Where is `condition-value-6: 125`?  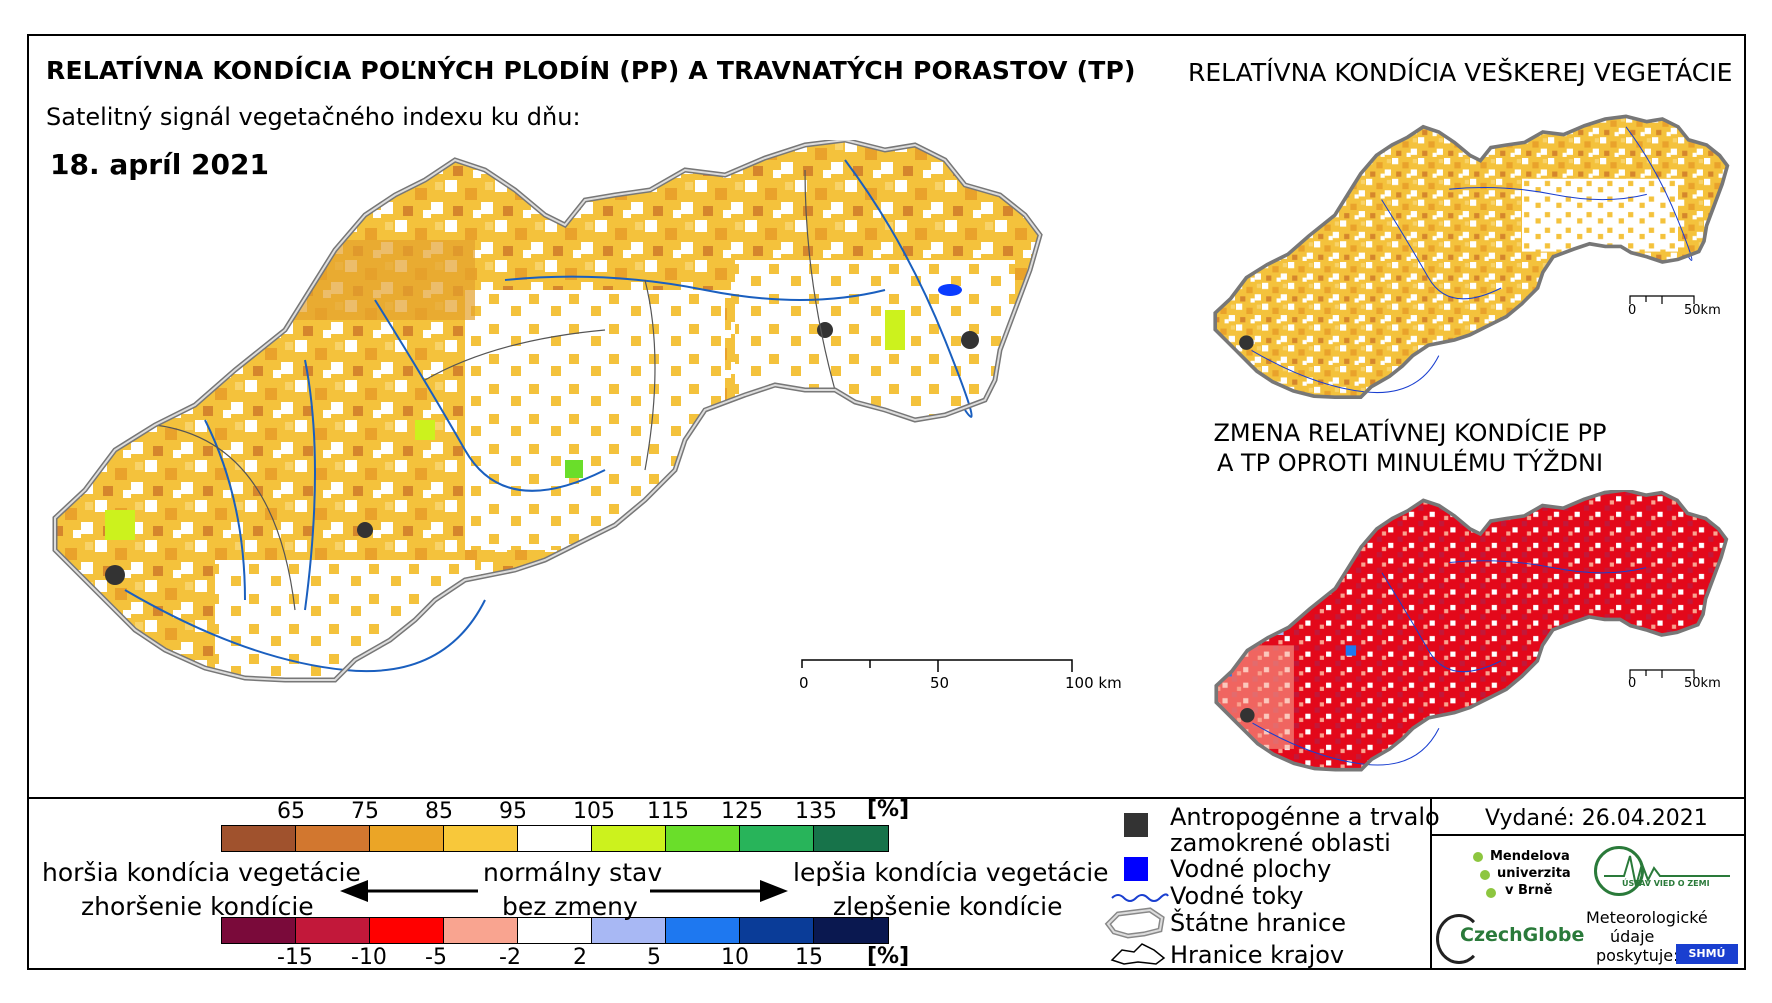 condition-value-6: 125 is located at coordinates (742, 811).